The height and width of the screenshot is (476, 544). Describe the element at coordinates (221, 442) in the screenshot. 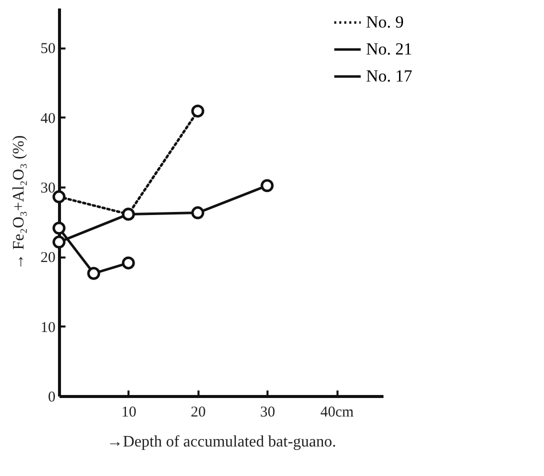

I see `x-axis-title: →Depth of accumulated bat-guano.` at that location.